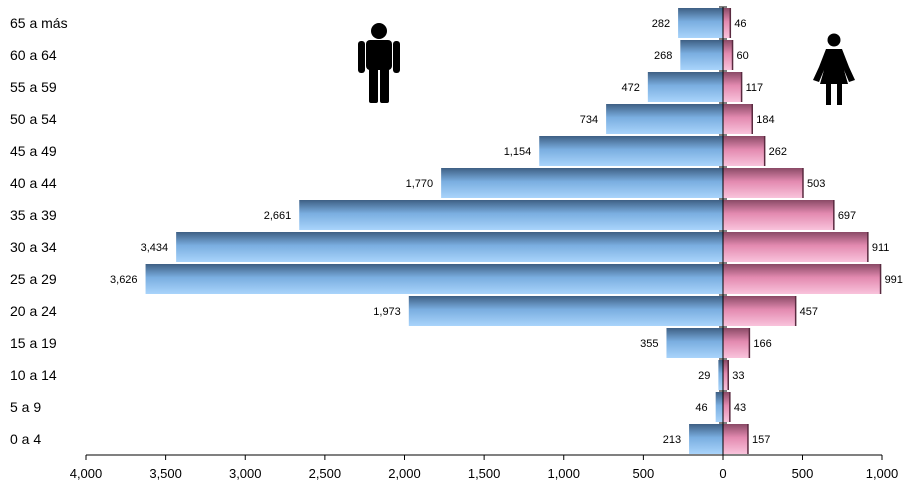  I want to click on female-data-label: 262, so click(778, 152).